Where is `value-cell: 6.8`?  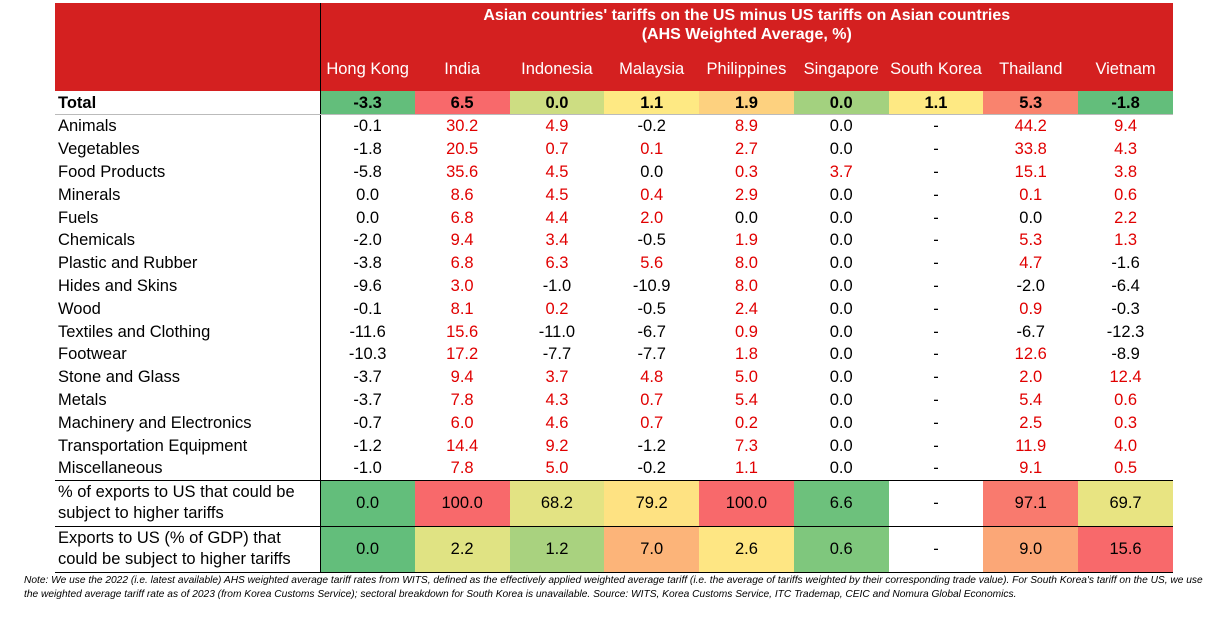 value-cell: 6.8 is located at coordinates (462, 263).